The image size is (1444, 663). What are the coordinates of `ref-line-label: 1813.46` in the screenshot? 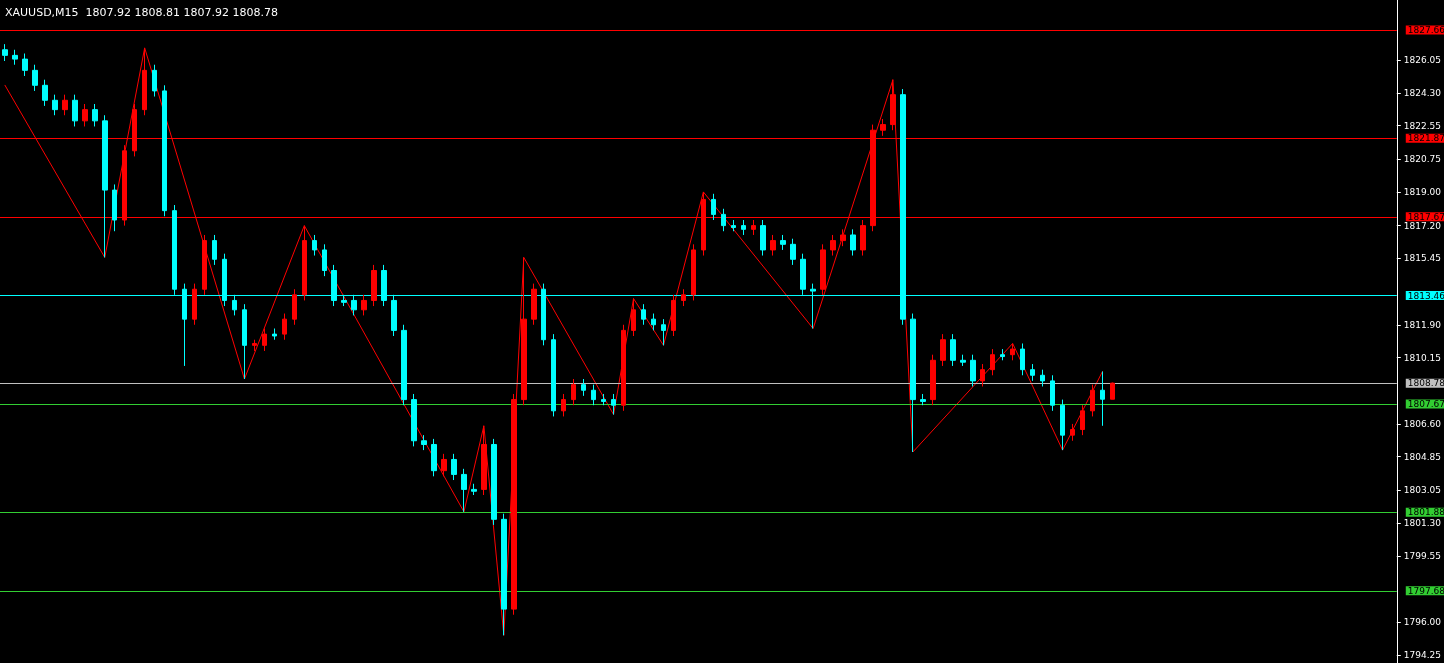 It's located at (1425, 295).